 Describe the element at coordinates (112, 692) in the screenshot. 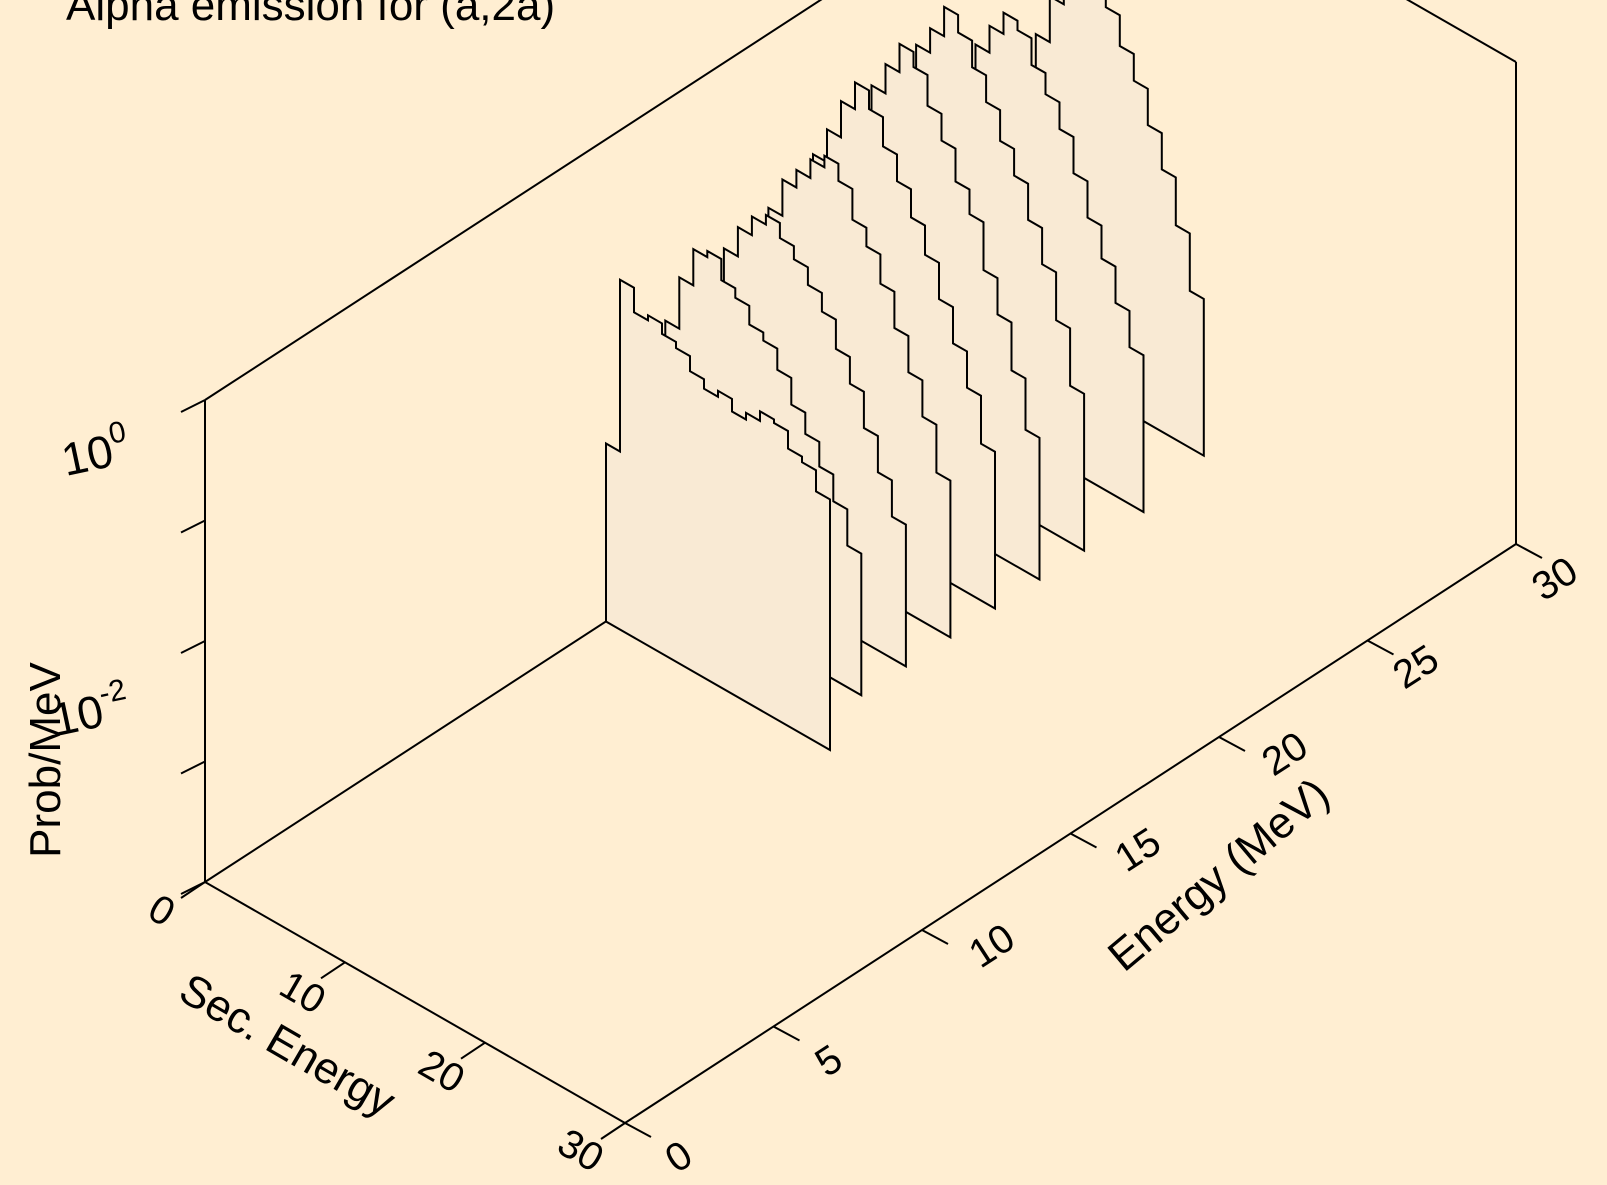

I see `z-tick-label-exp: -2` at that location.